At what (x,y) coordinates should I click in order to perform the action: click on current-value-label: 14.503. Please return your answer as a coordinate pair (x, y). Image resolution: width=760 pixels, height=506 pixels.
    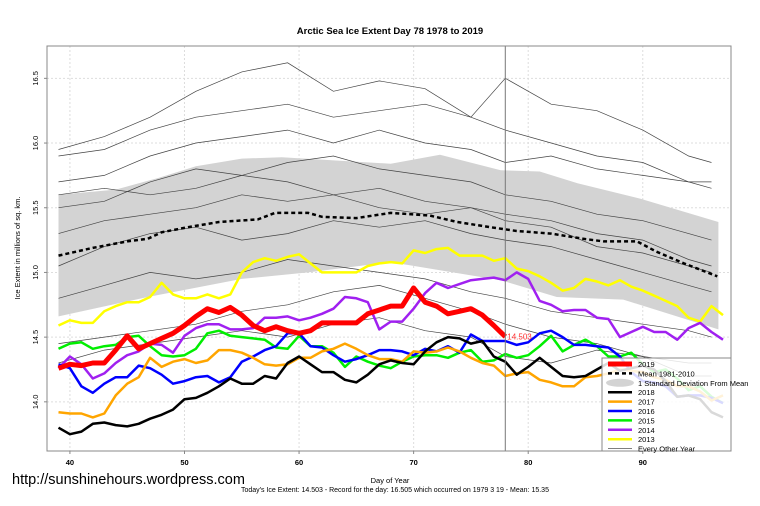
    Looking at the image, I should click on (519, 337).